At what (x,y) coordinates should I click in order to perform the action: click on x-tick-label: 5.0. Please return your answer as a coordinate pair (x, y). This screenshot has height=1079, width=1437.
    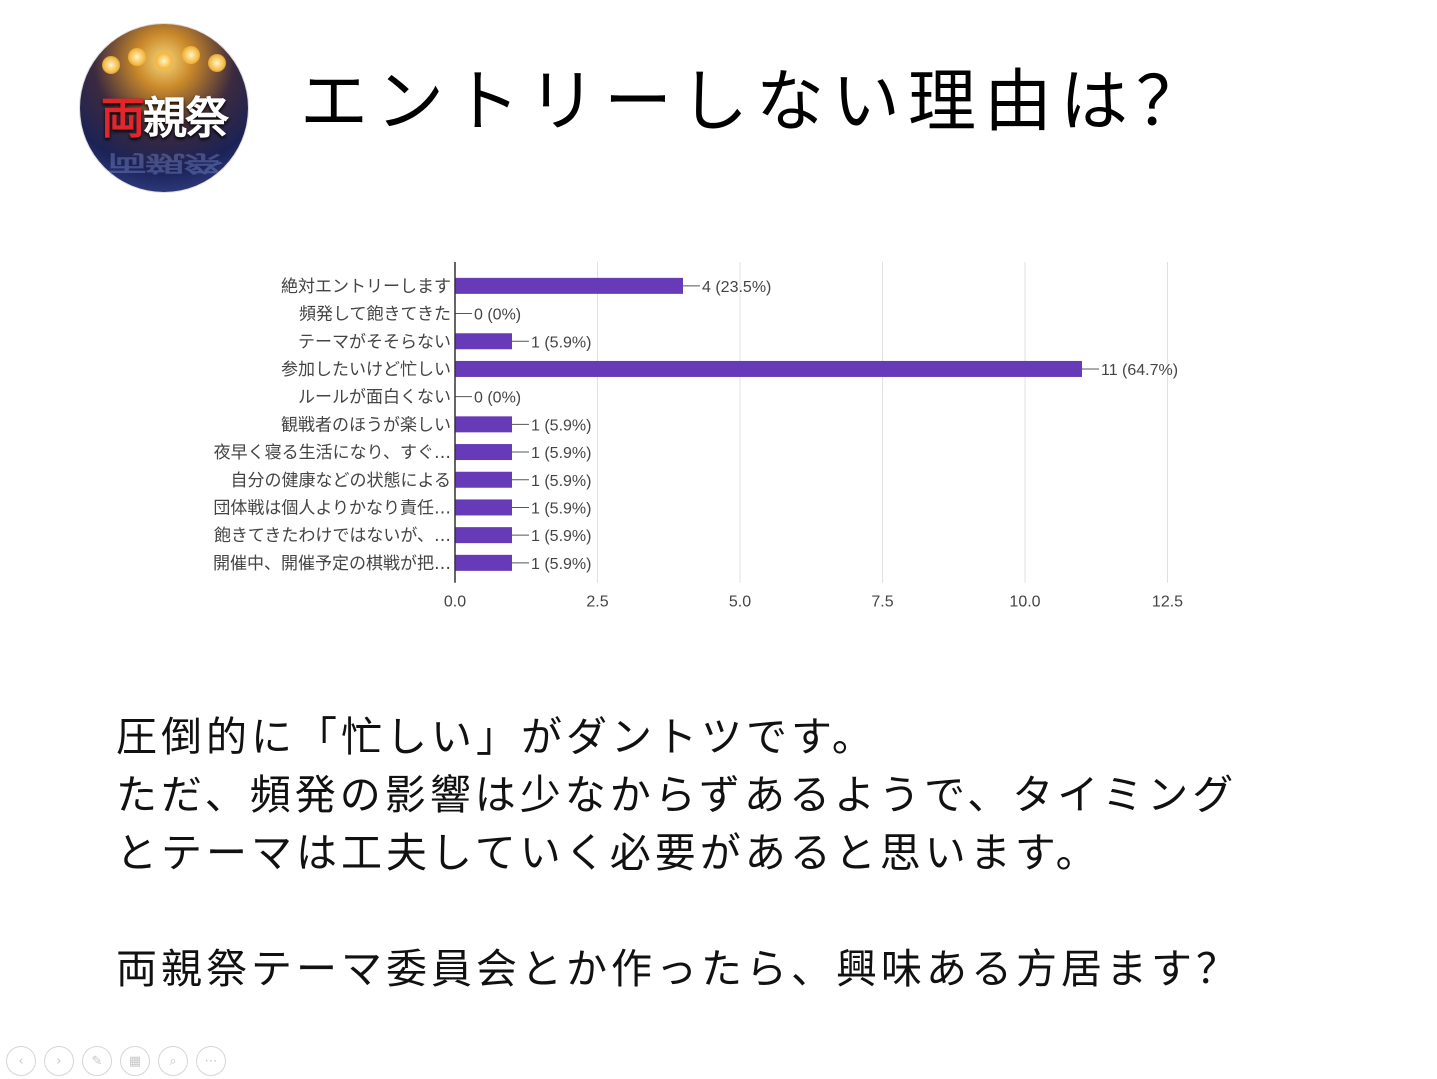
    Looking at the image, I should click on (740, 602).